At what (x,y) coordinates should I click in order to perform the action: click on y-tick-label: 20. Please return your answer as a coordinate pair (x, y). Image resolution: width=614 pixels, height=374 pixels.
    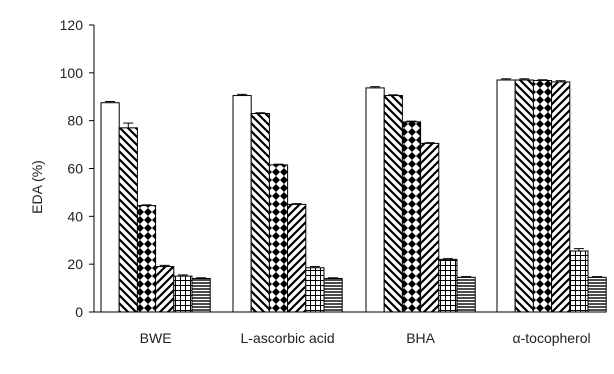
    Looking at the image, I should click on (75, 264).